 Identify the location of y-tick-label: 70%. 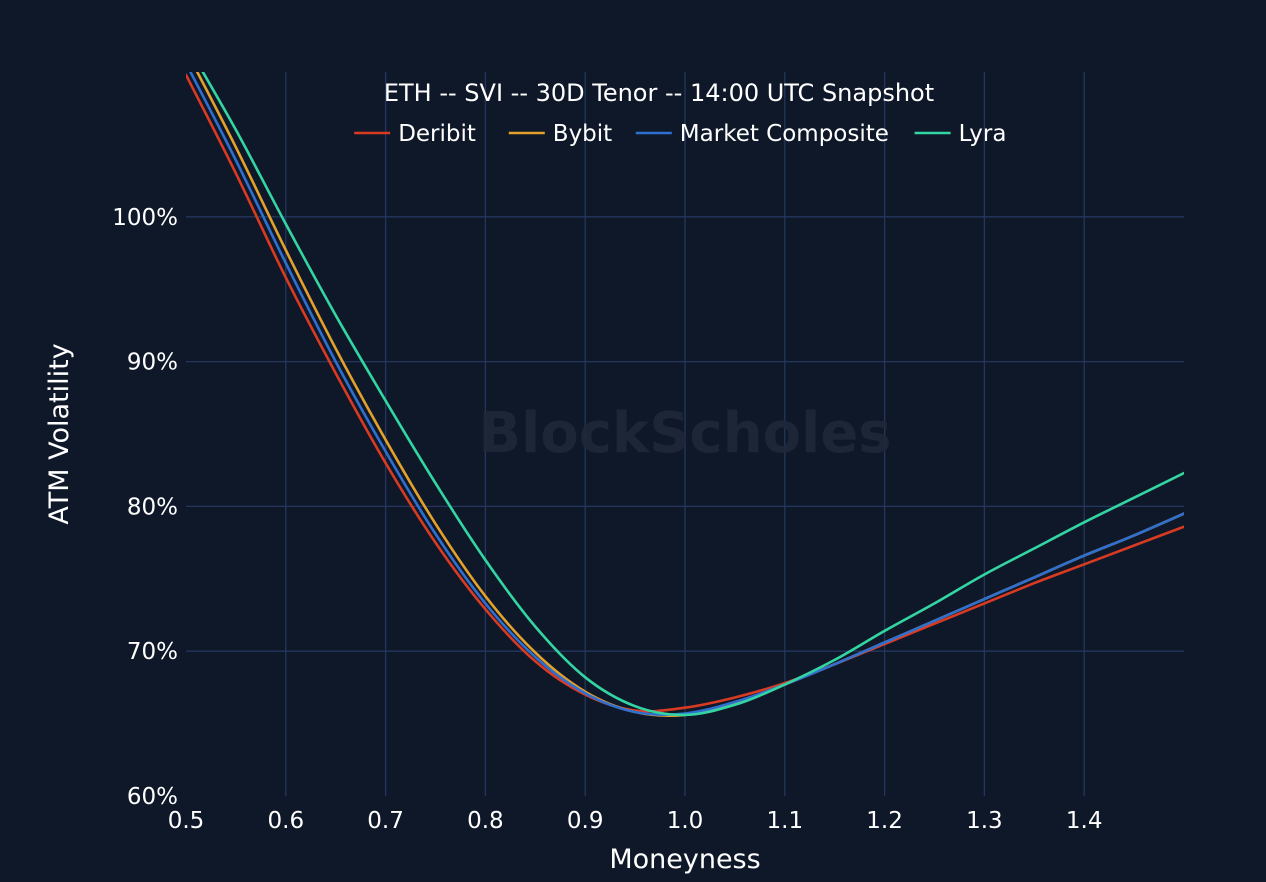
(152, 652).